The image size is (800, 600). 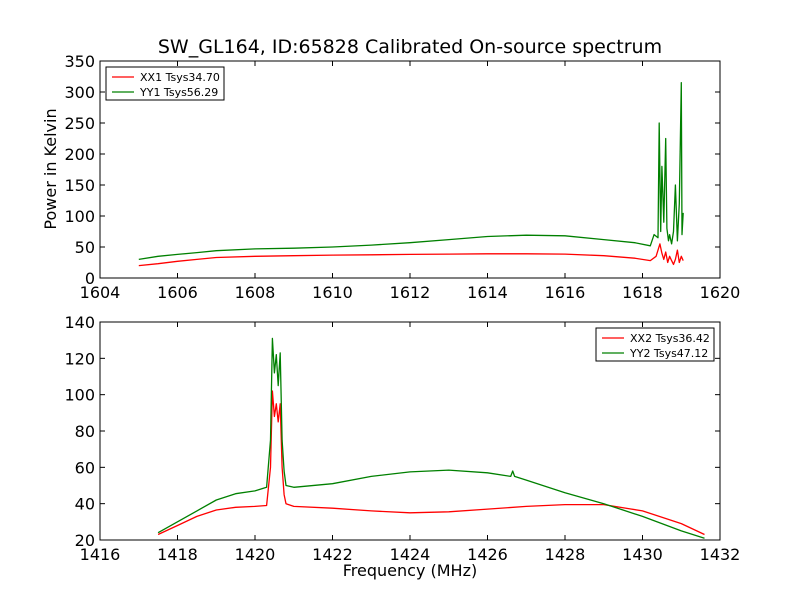 What do you see at coordinates (332, 292) in the screenshot?
I see `x-tick-label: 1610` at bounding box center [332, 292].